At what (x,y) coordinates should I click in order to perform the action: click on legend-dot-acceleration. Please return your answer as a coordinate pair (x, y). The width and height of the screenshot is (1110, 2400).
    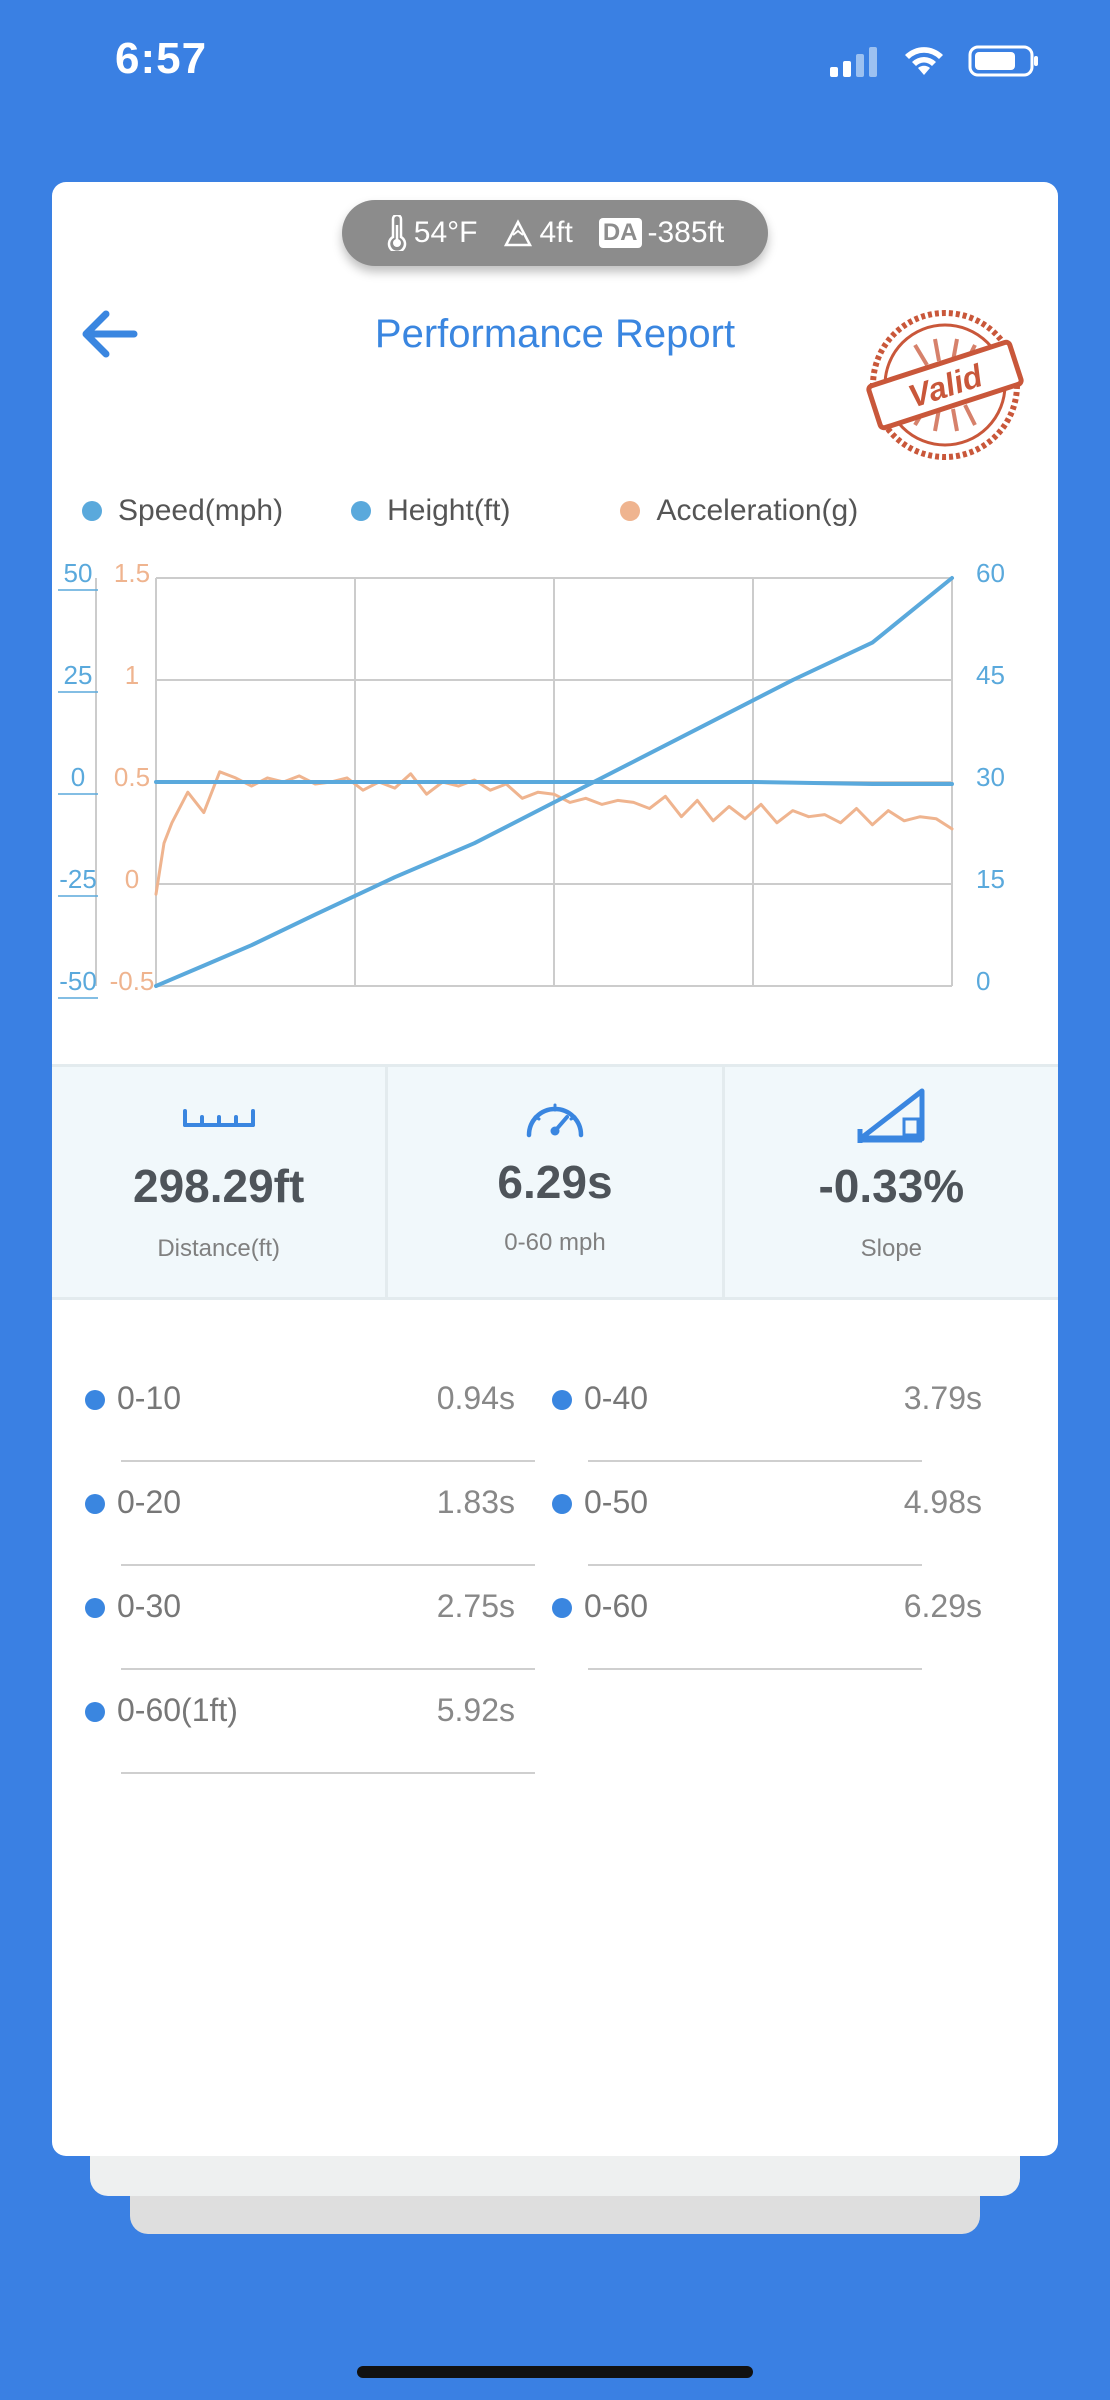
    Looking at the image, I should click on (630, 511).